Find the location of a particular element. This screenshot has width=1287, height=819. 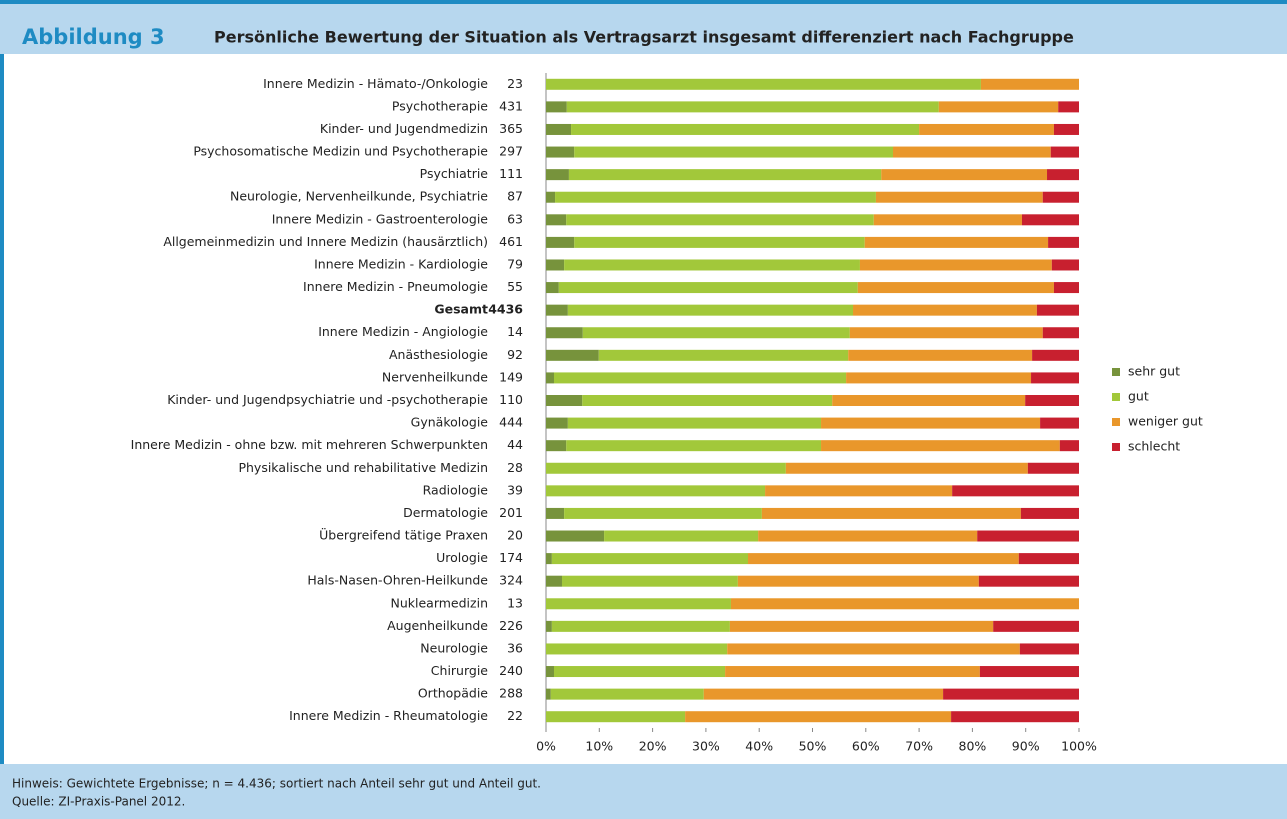

category-label: Psychiatrie is located at coordinates (454, 173).